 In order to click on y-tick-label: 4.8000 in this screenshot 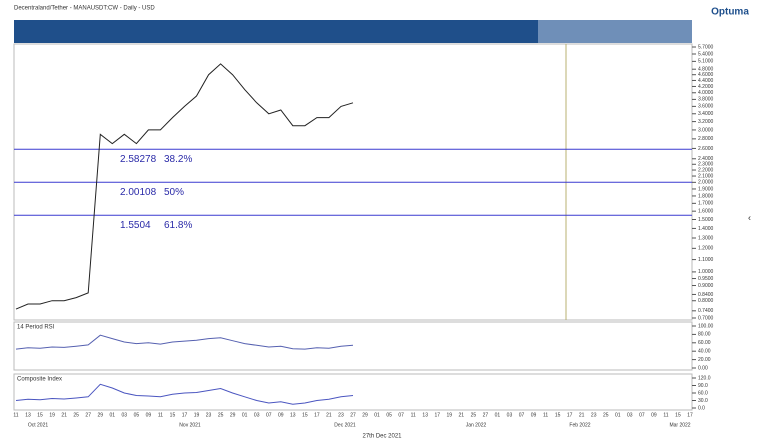, I will do `click(706, 70)`.